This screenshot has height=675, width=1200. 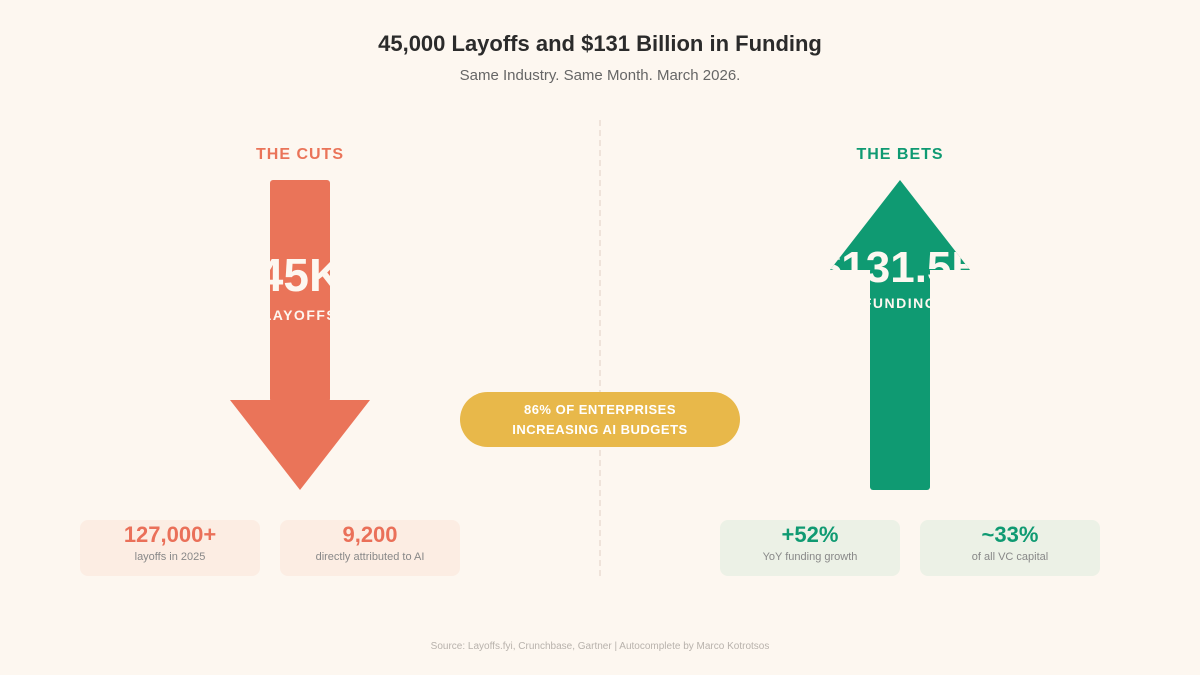 What do you see at coordinates (810, 557) in the screenshot?
I see `stat-label: YoY funding growth` at bounding box center [810, 557].